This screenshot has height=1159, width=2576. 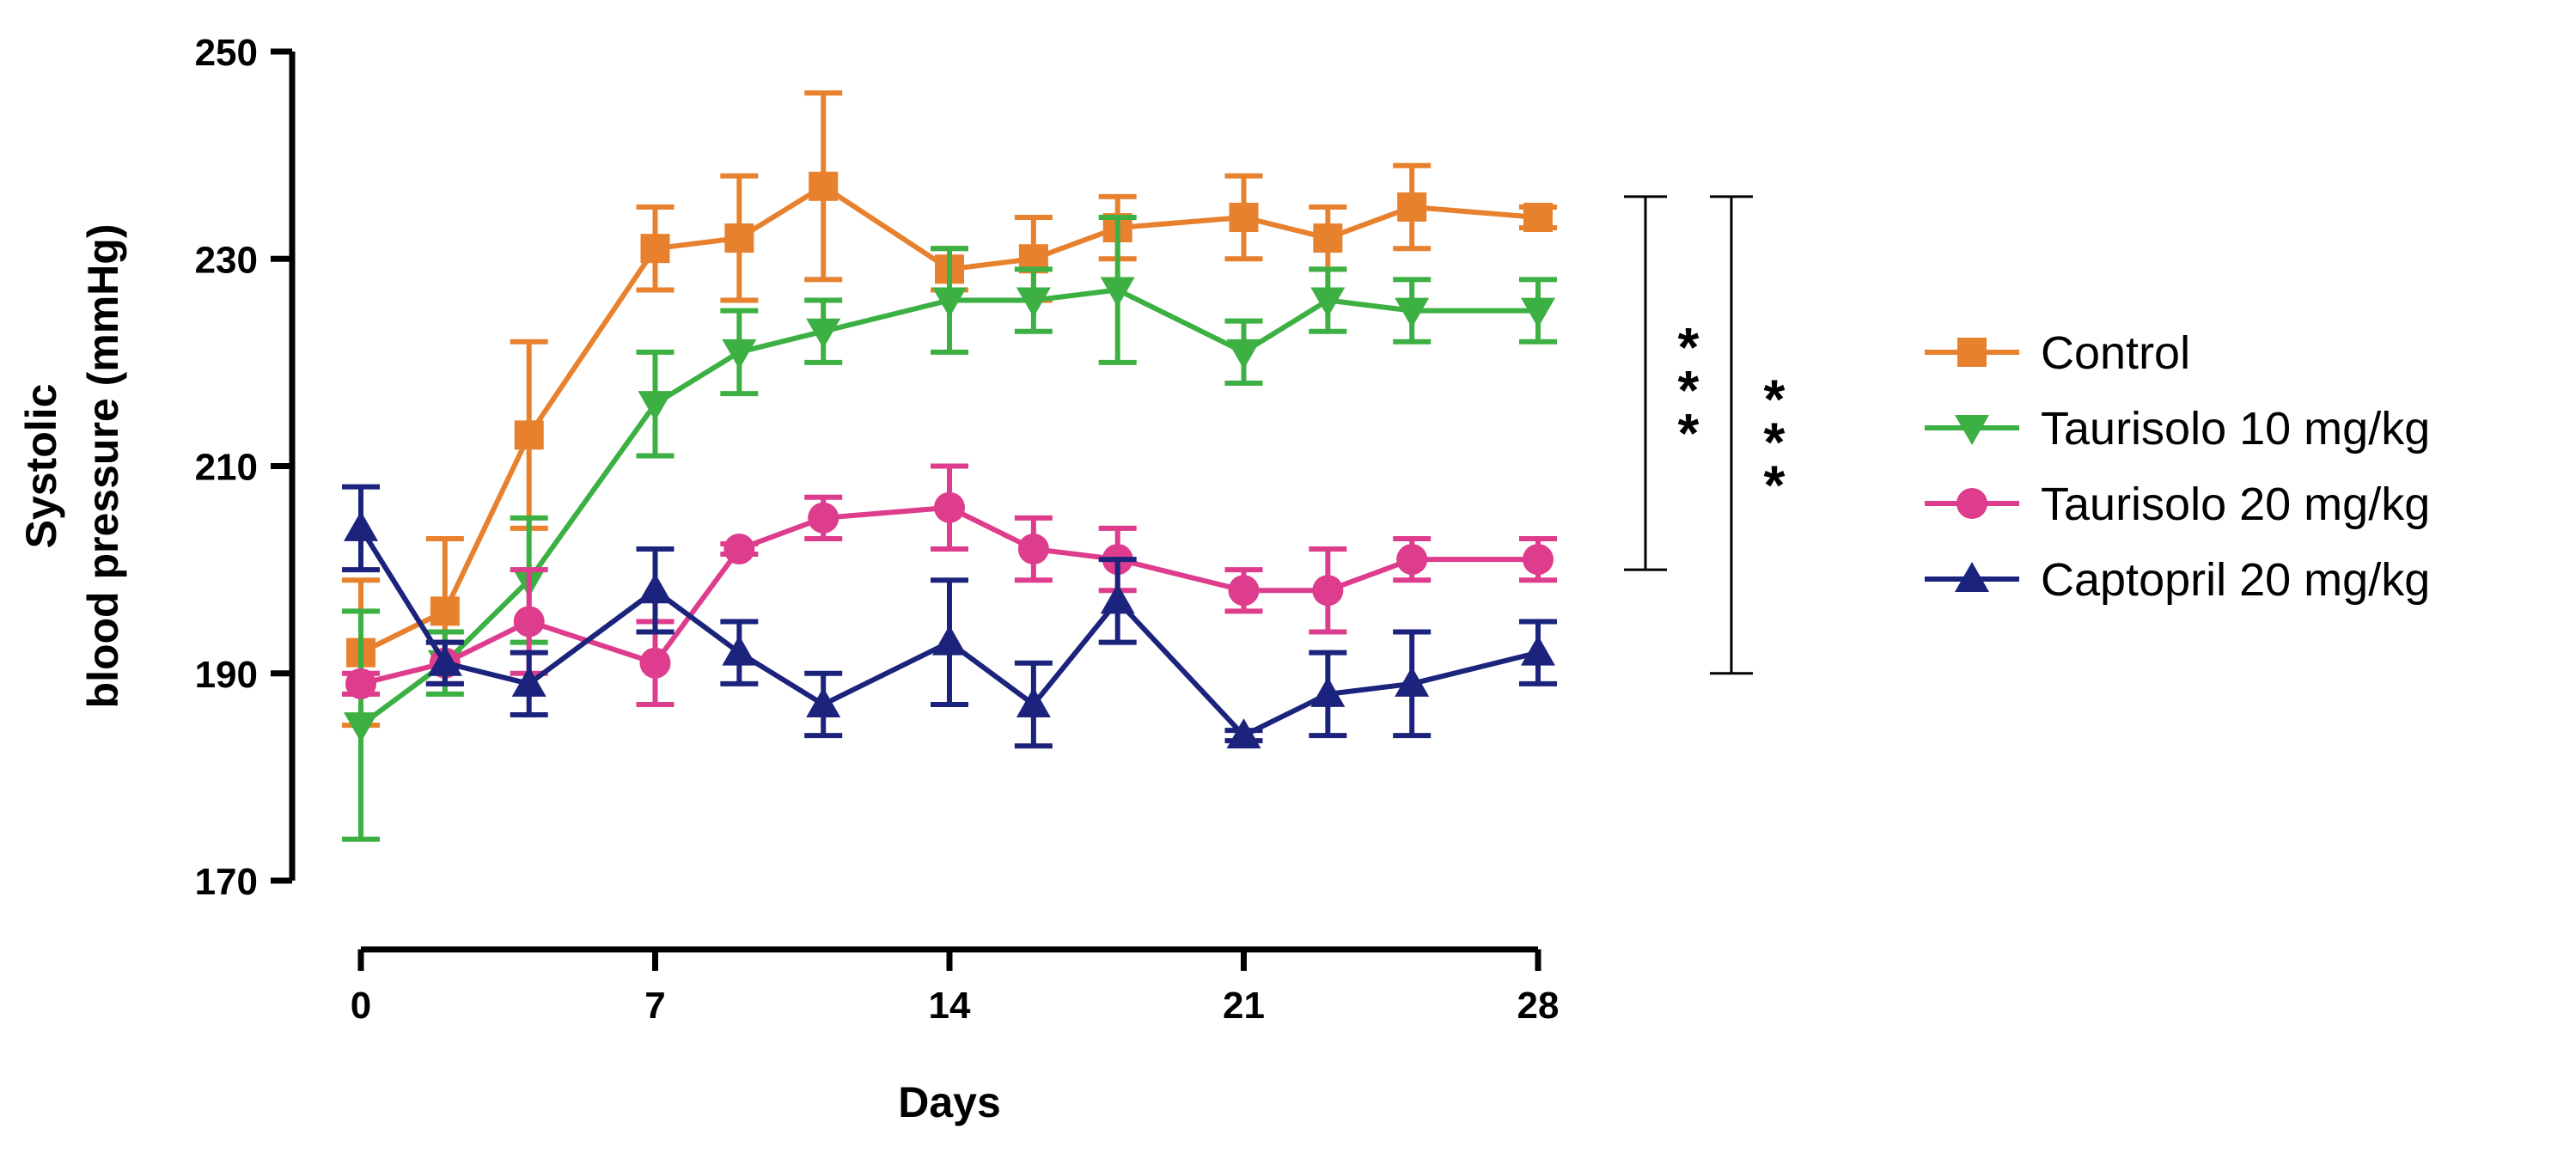 I want to click on legend-entry-2: Taurisolo 20 mg/kg, so click(x=2177, y=504).